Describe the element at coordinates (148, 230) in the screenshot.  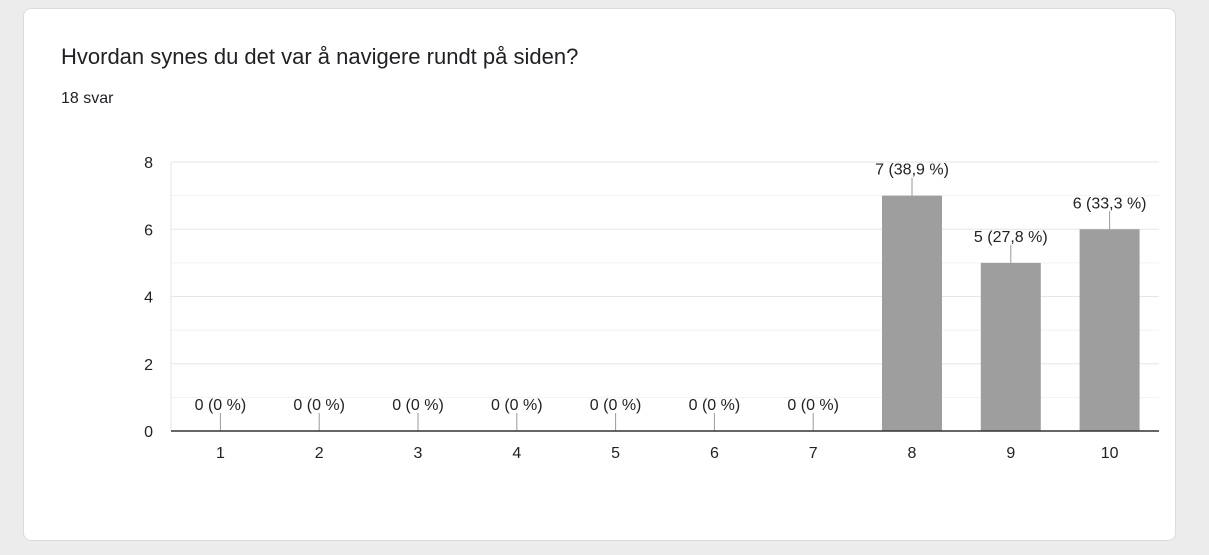
I see `y-tick-label: 6` at that location.